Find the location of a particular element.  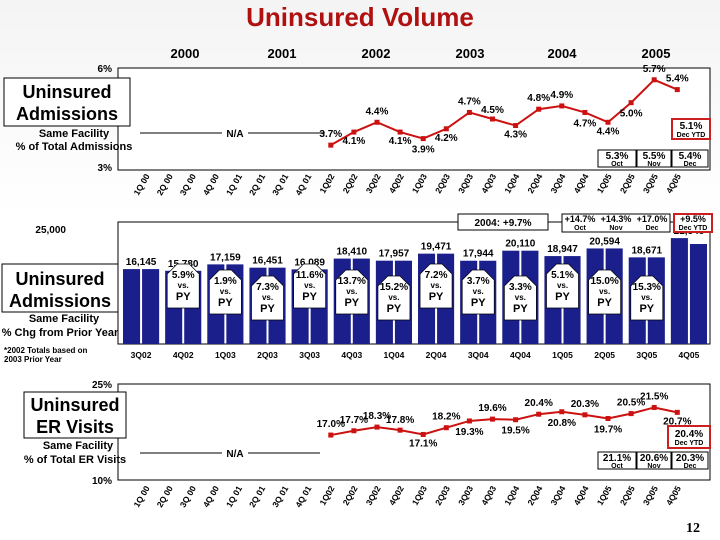

top-na-label: N/A is located at coordinates (234, 134).